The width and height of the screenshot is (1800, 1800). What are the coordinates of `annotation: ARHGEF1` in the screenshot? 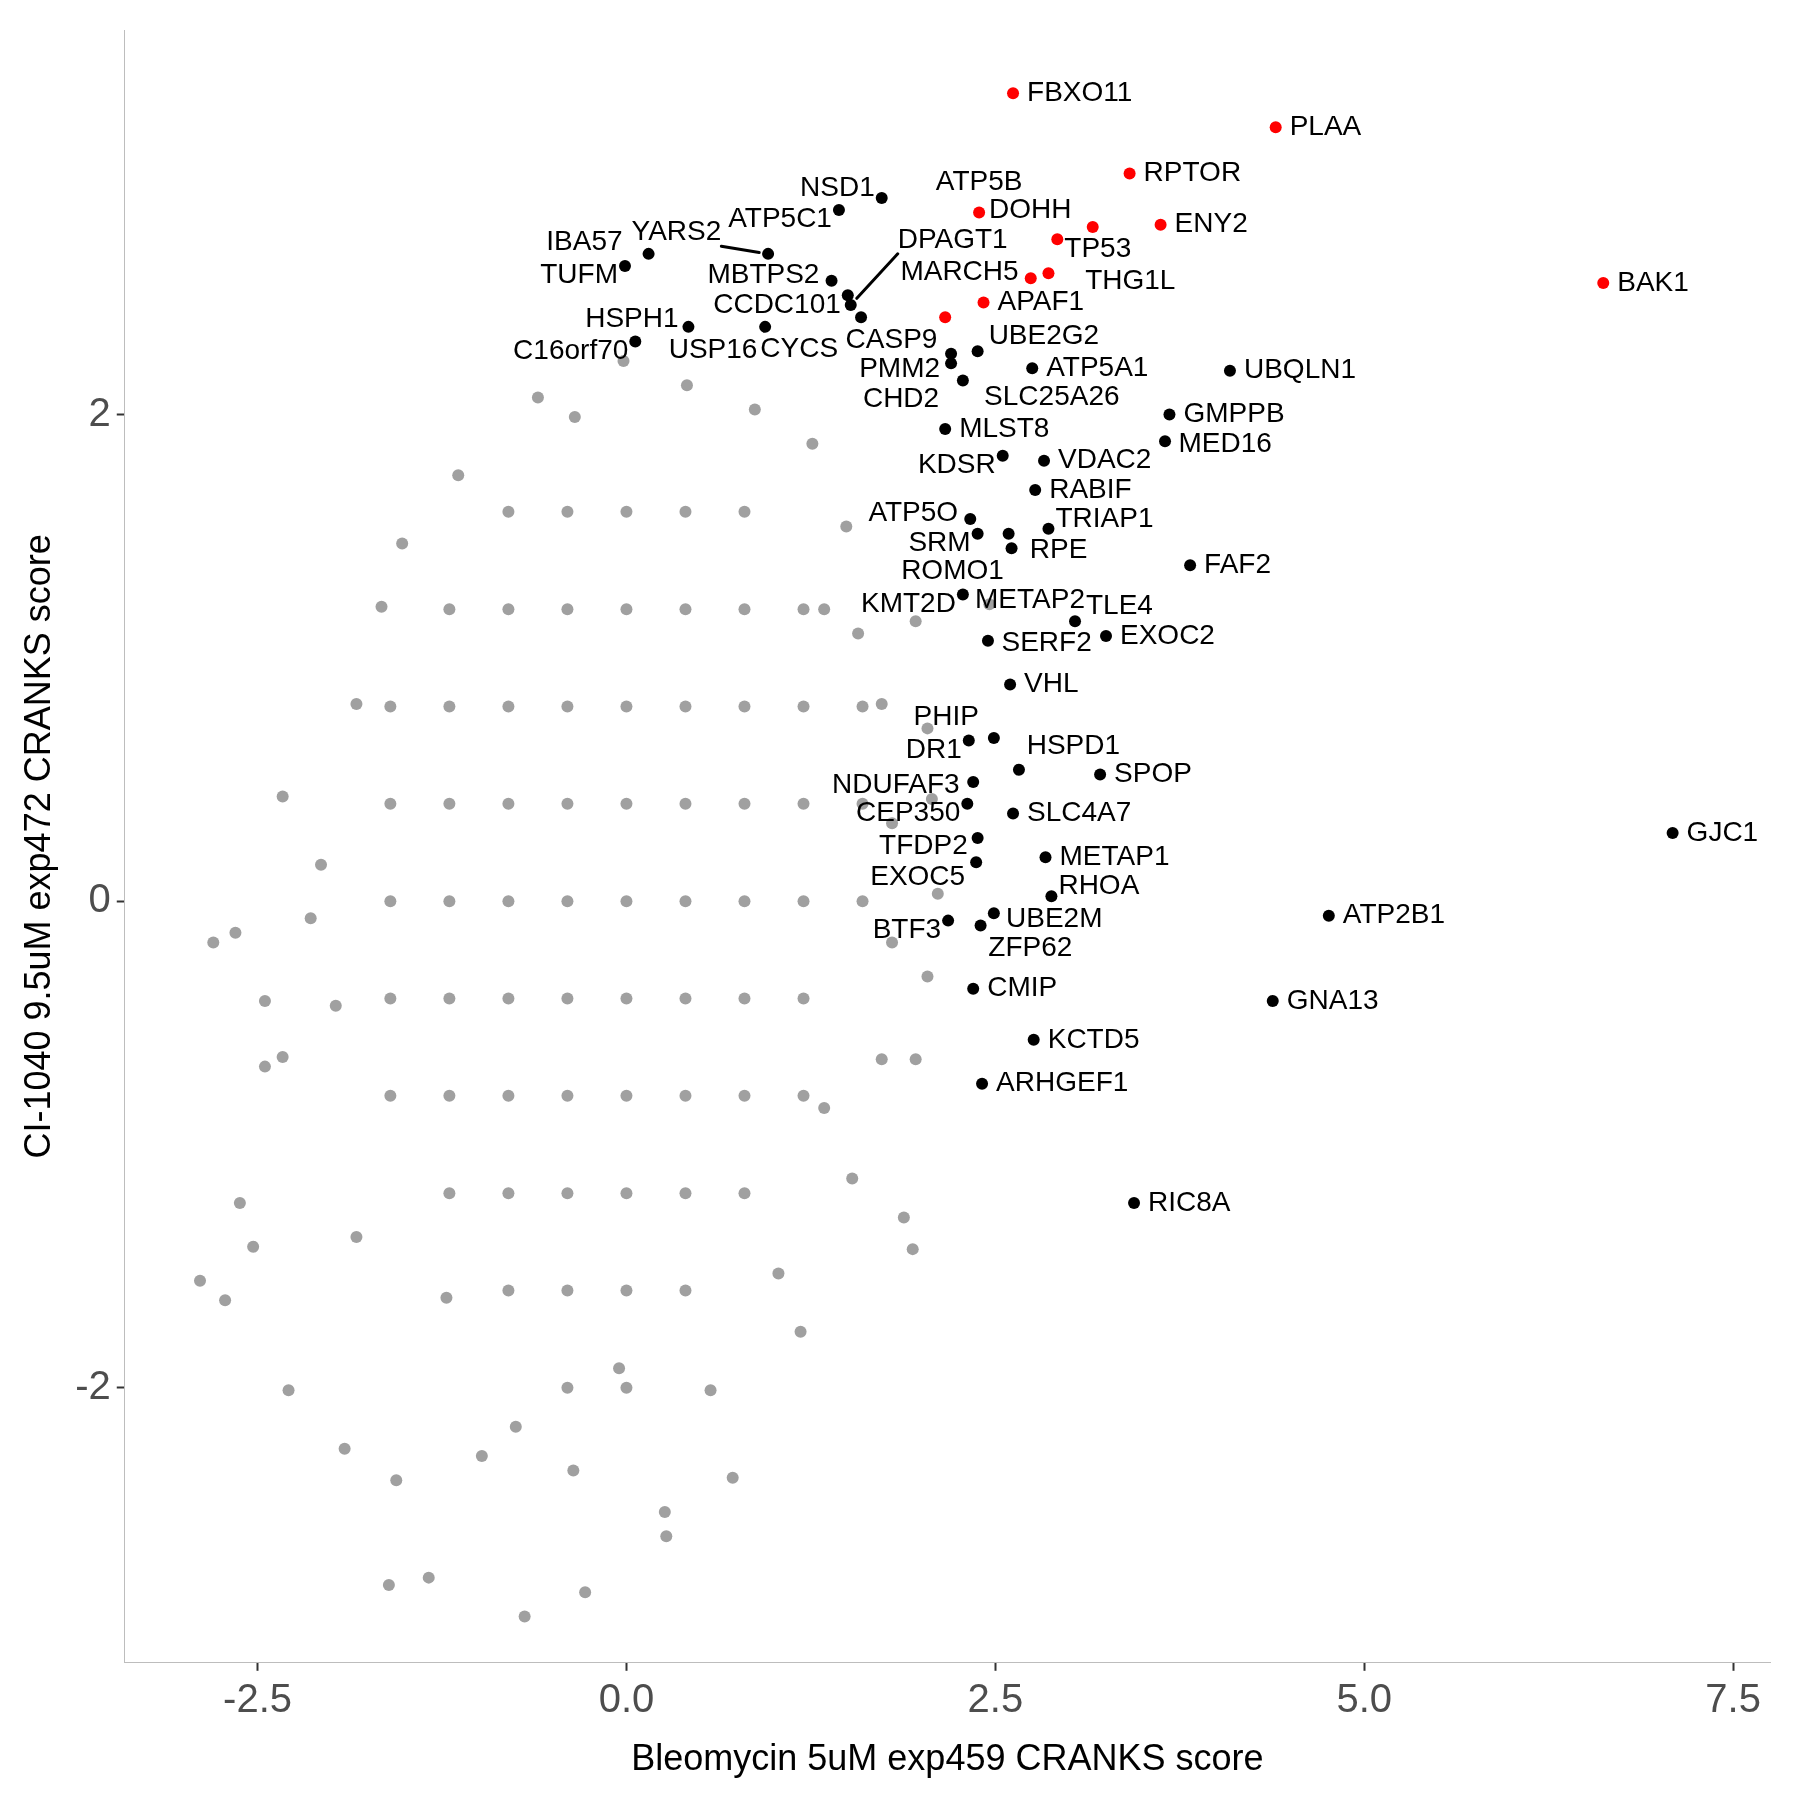 It's located at (1062, 1082).